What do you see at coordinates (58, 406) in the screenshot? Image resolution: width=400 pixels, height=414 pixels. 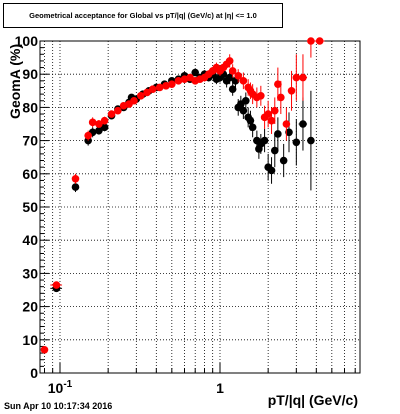 I see `timestamp-footer: Sun Apr 10 10:17:34 2016` at bounding box center [58, 406].